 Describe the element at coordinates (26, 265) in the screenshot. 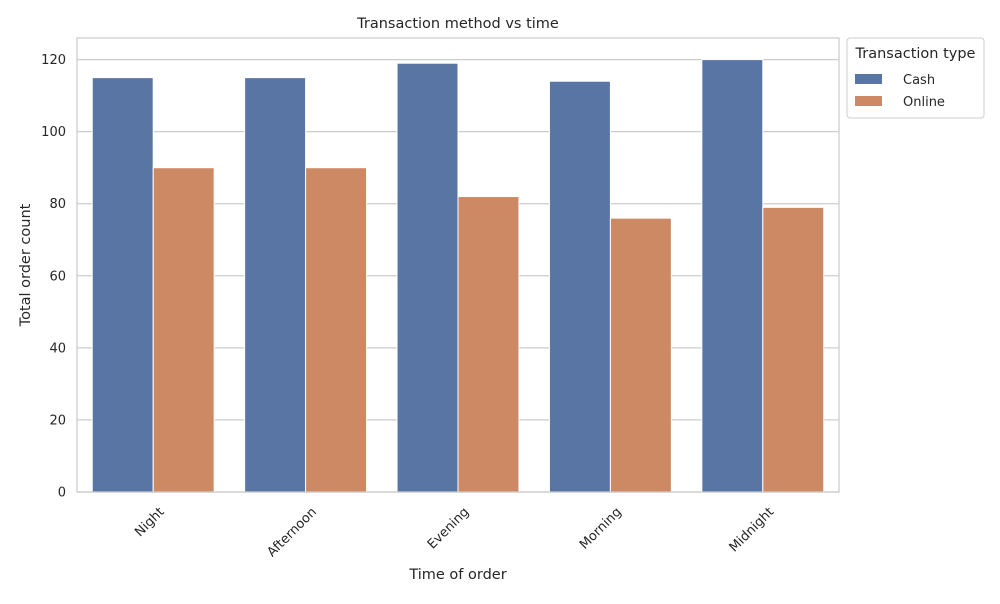

I see `y-axis-label: Total order count` at that location.